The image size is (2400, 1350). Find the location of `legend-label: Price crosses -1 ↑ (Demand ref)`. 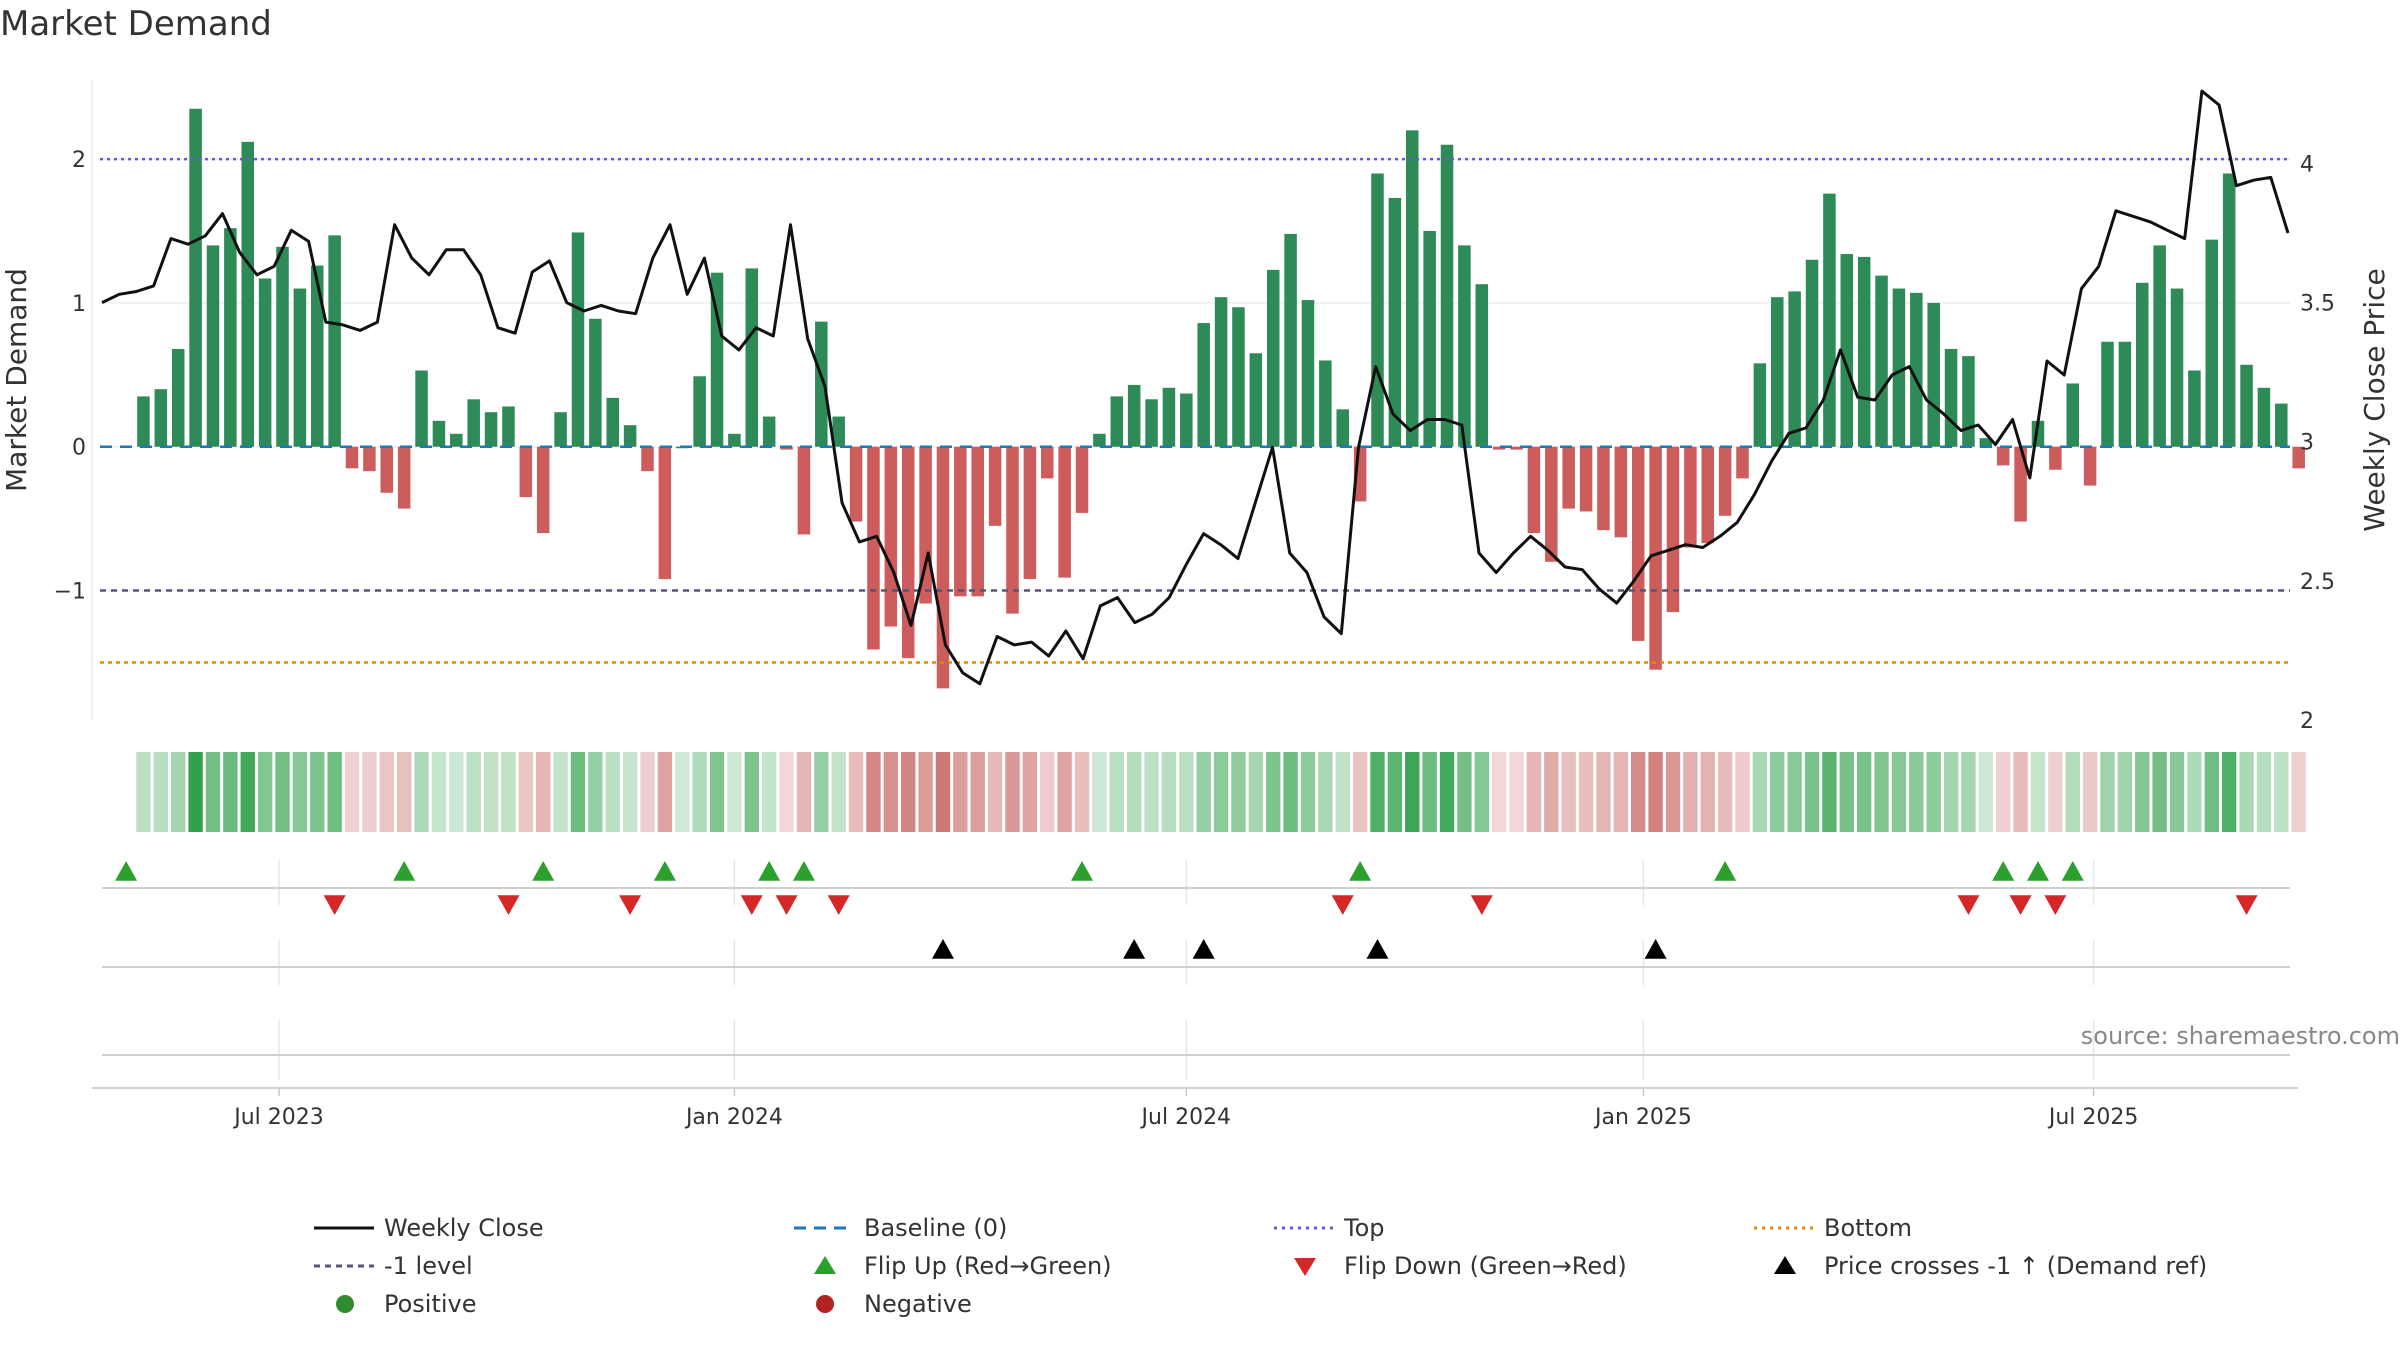

legend-label: Price crosses -1 ↑ (Demand ref) is located at coordinates (2016, 1266).